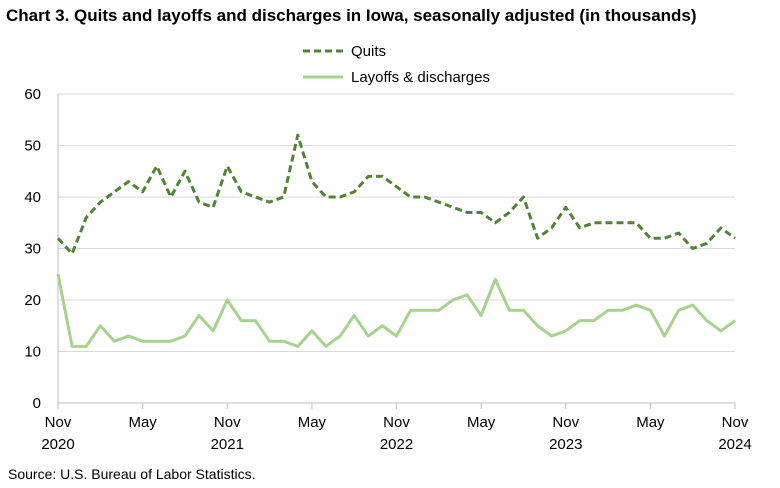 The image size is (780, 488). Describe the element at coordinates (57, 444) in the screenshot. I see `x-tick-label-year: 2020` at that location.